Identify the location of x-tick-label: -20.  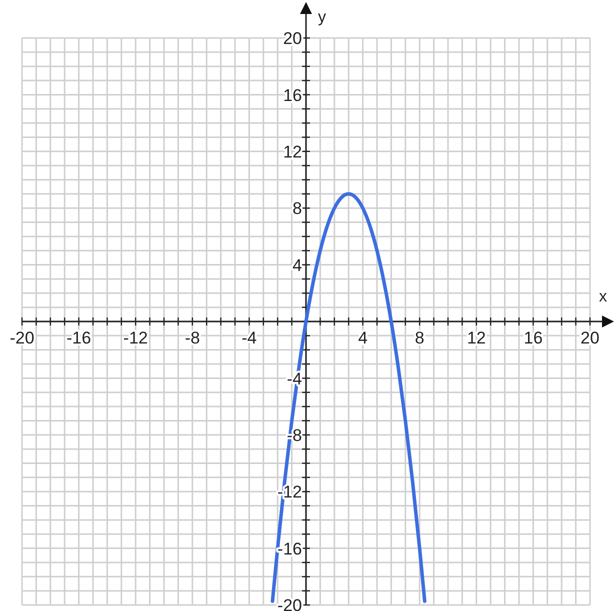
(22, 338).